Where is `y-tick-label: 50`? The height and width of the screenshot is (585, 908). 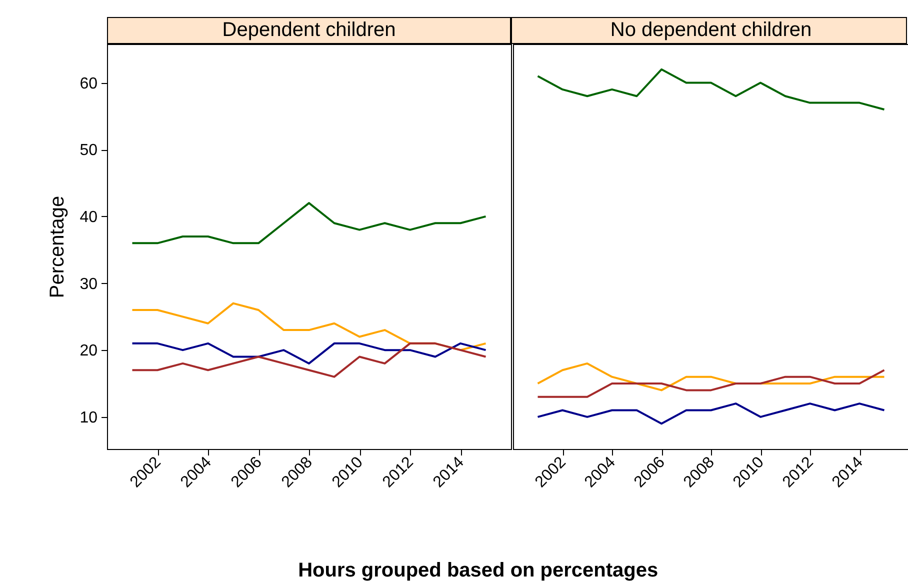
y-tick-label: 50 is located at coordinates (89, 151).